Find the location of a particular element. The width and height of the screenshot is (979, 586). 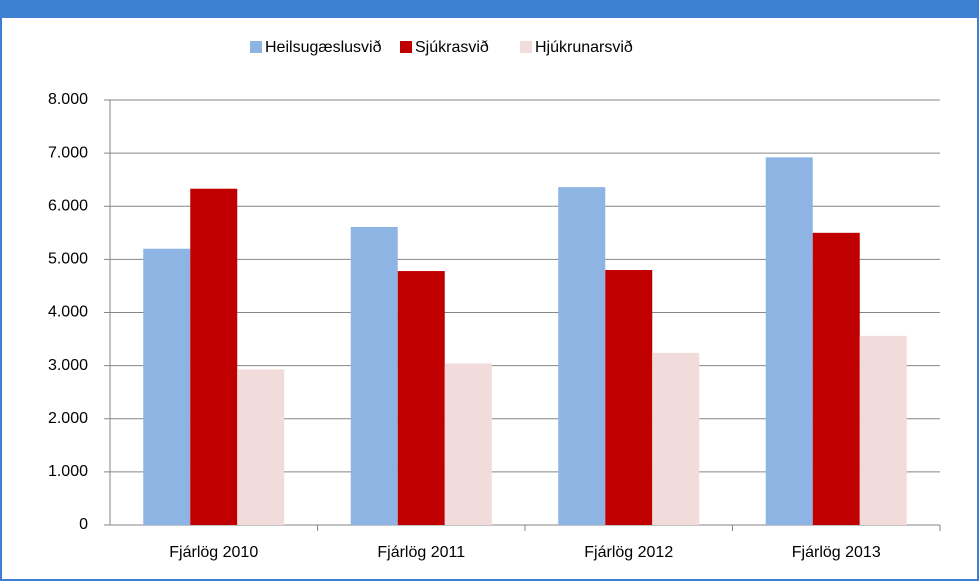

y-tick-label: 1.000 is located at coordinates (68, 471).